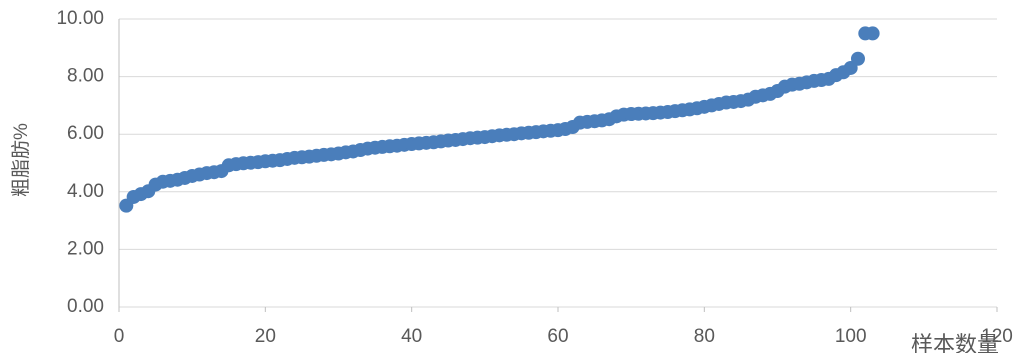 Image resolution: width=1021 pixels, height=353 pixels. What do you see at coordinates (21, 160) in the screenshot?
I see `y-axis-label: 粗脂肪%` at bounding box center [21, 160].